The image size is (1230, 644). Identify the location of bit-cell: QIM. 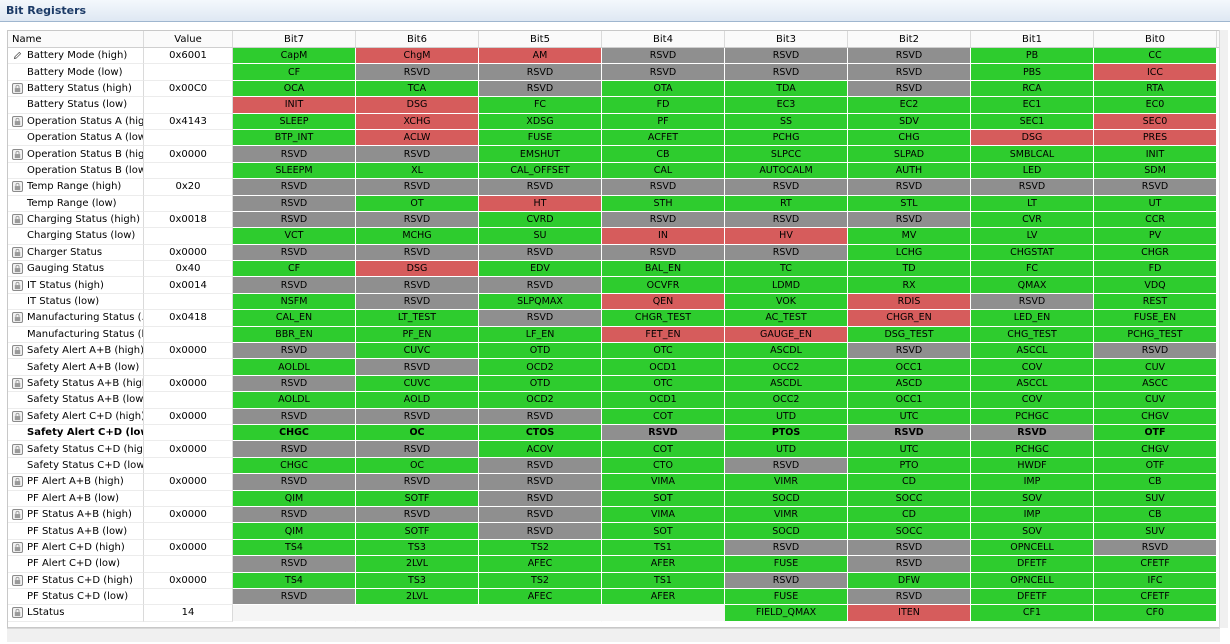
(294, 498).